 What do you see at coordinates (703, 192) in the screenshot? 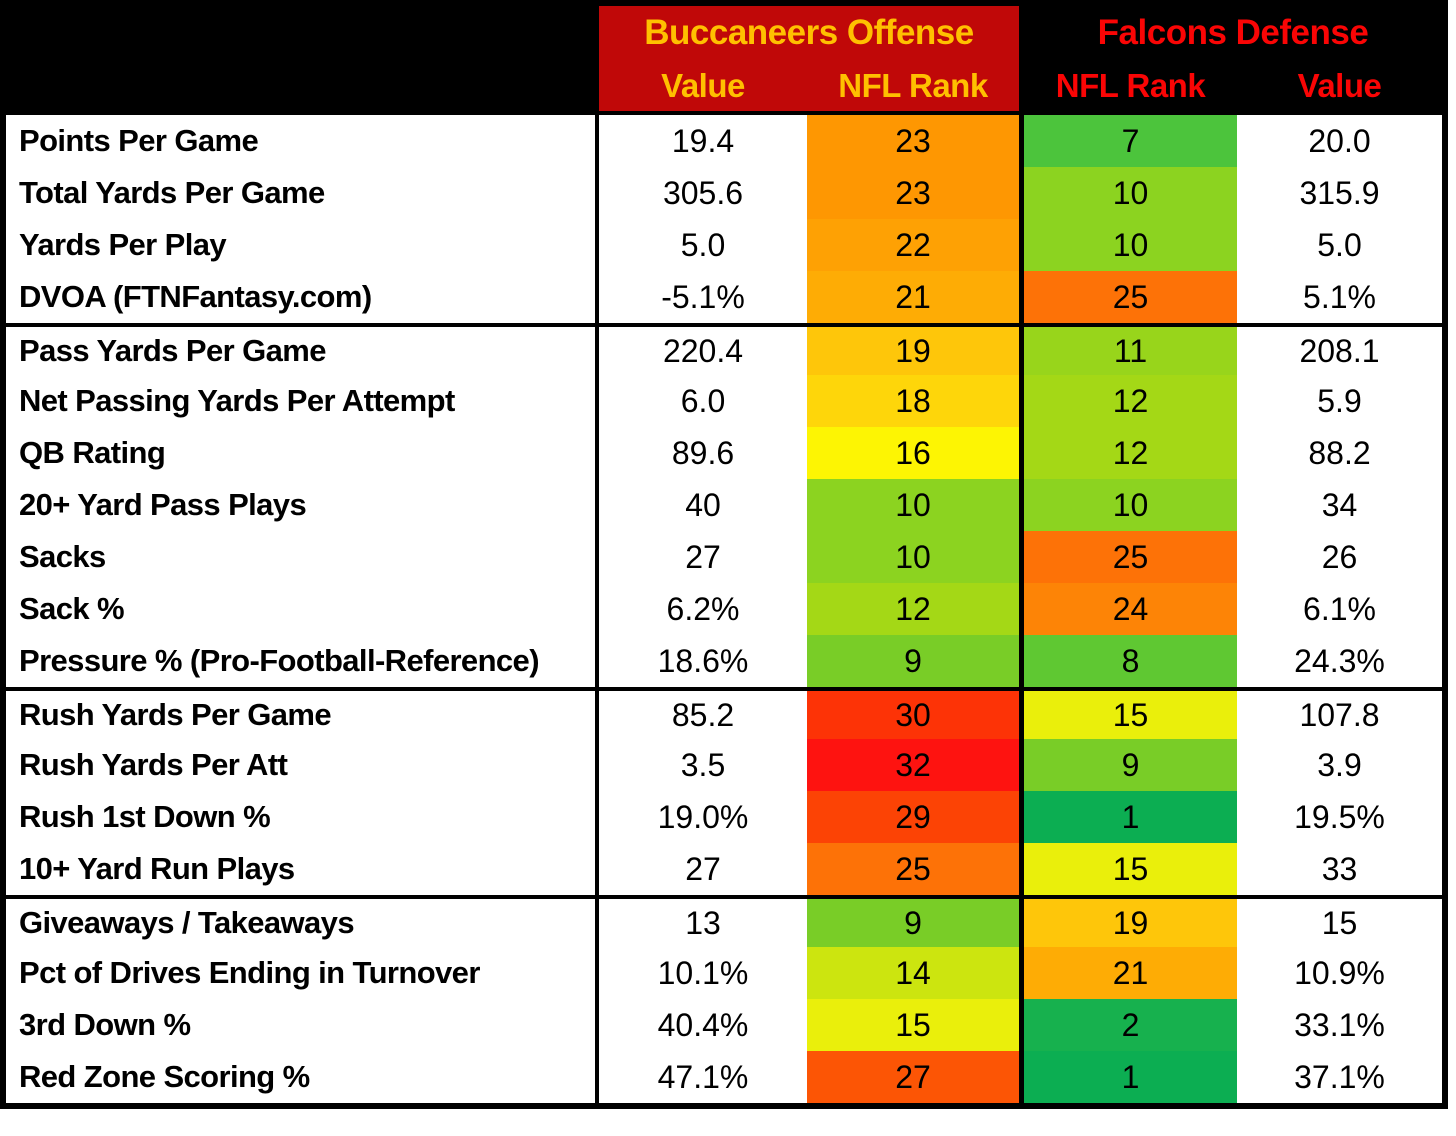
I see `bucs-value-cell: 305.6` at bounding box center [703, 192].